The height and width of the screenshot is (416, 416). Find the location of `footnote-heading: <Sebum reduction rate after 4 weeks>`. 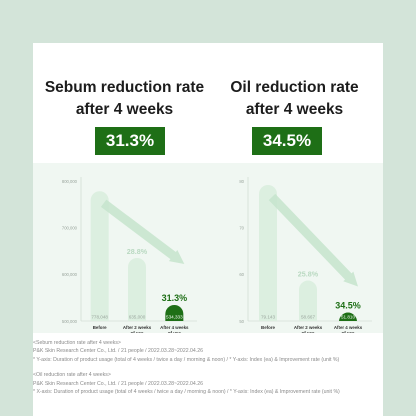

footnote-heading: <Sebum reduction rate after 4 weeks> is located at coordinates (77, 343).